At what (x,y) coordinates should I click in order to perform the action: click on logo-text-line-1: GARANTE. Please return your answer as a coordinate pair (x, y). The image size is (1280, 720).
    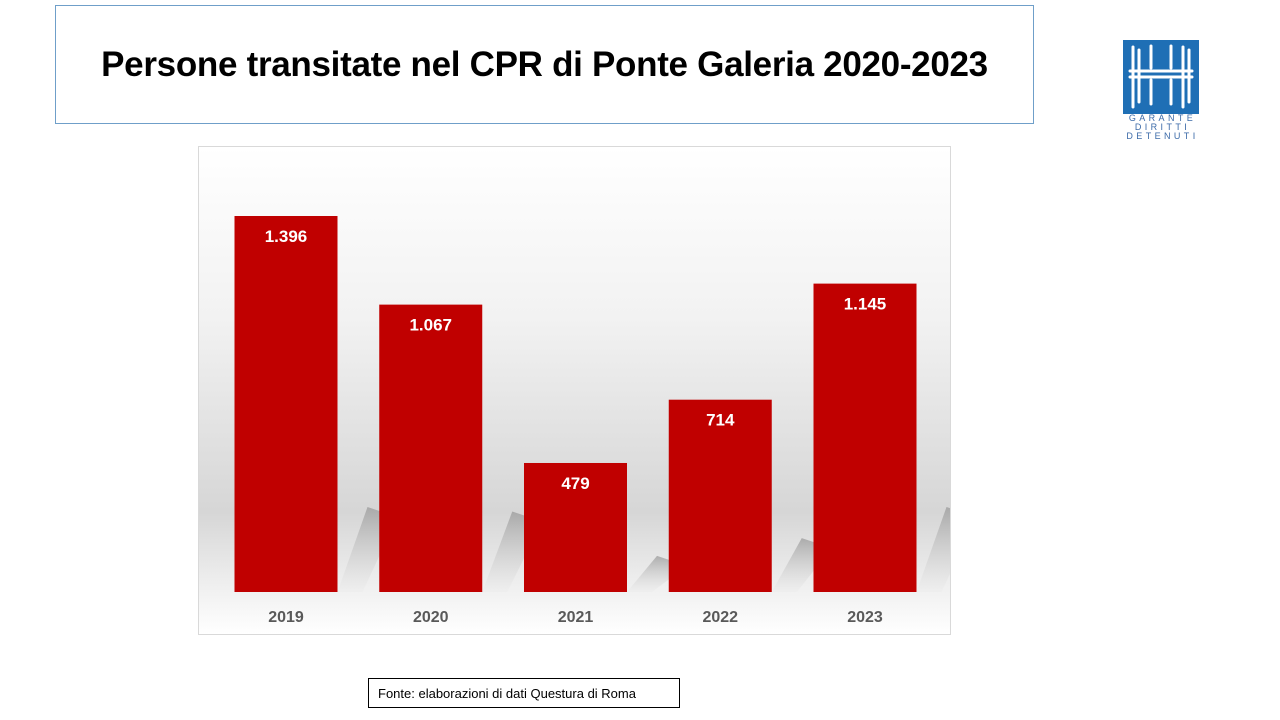
    Looking at the image, I should click on (1162, 118).